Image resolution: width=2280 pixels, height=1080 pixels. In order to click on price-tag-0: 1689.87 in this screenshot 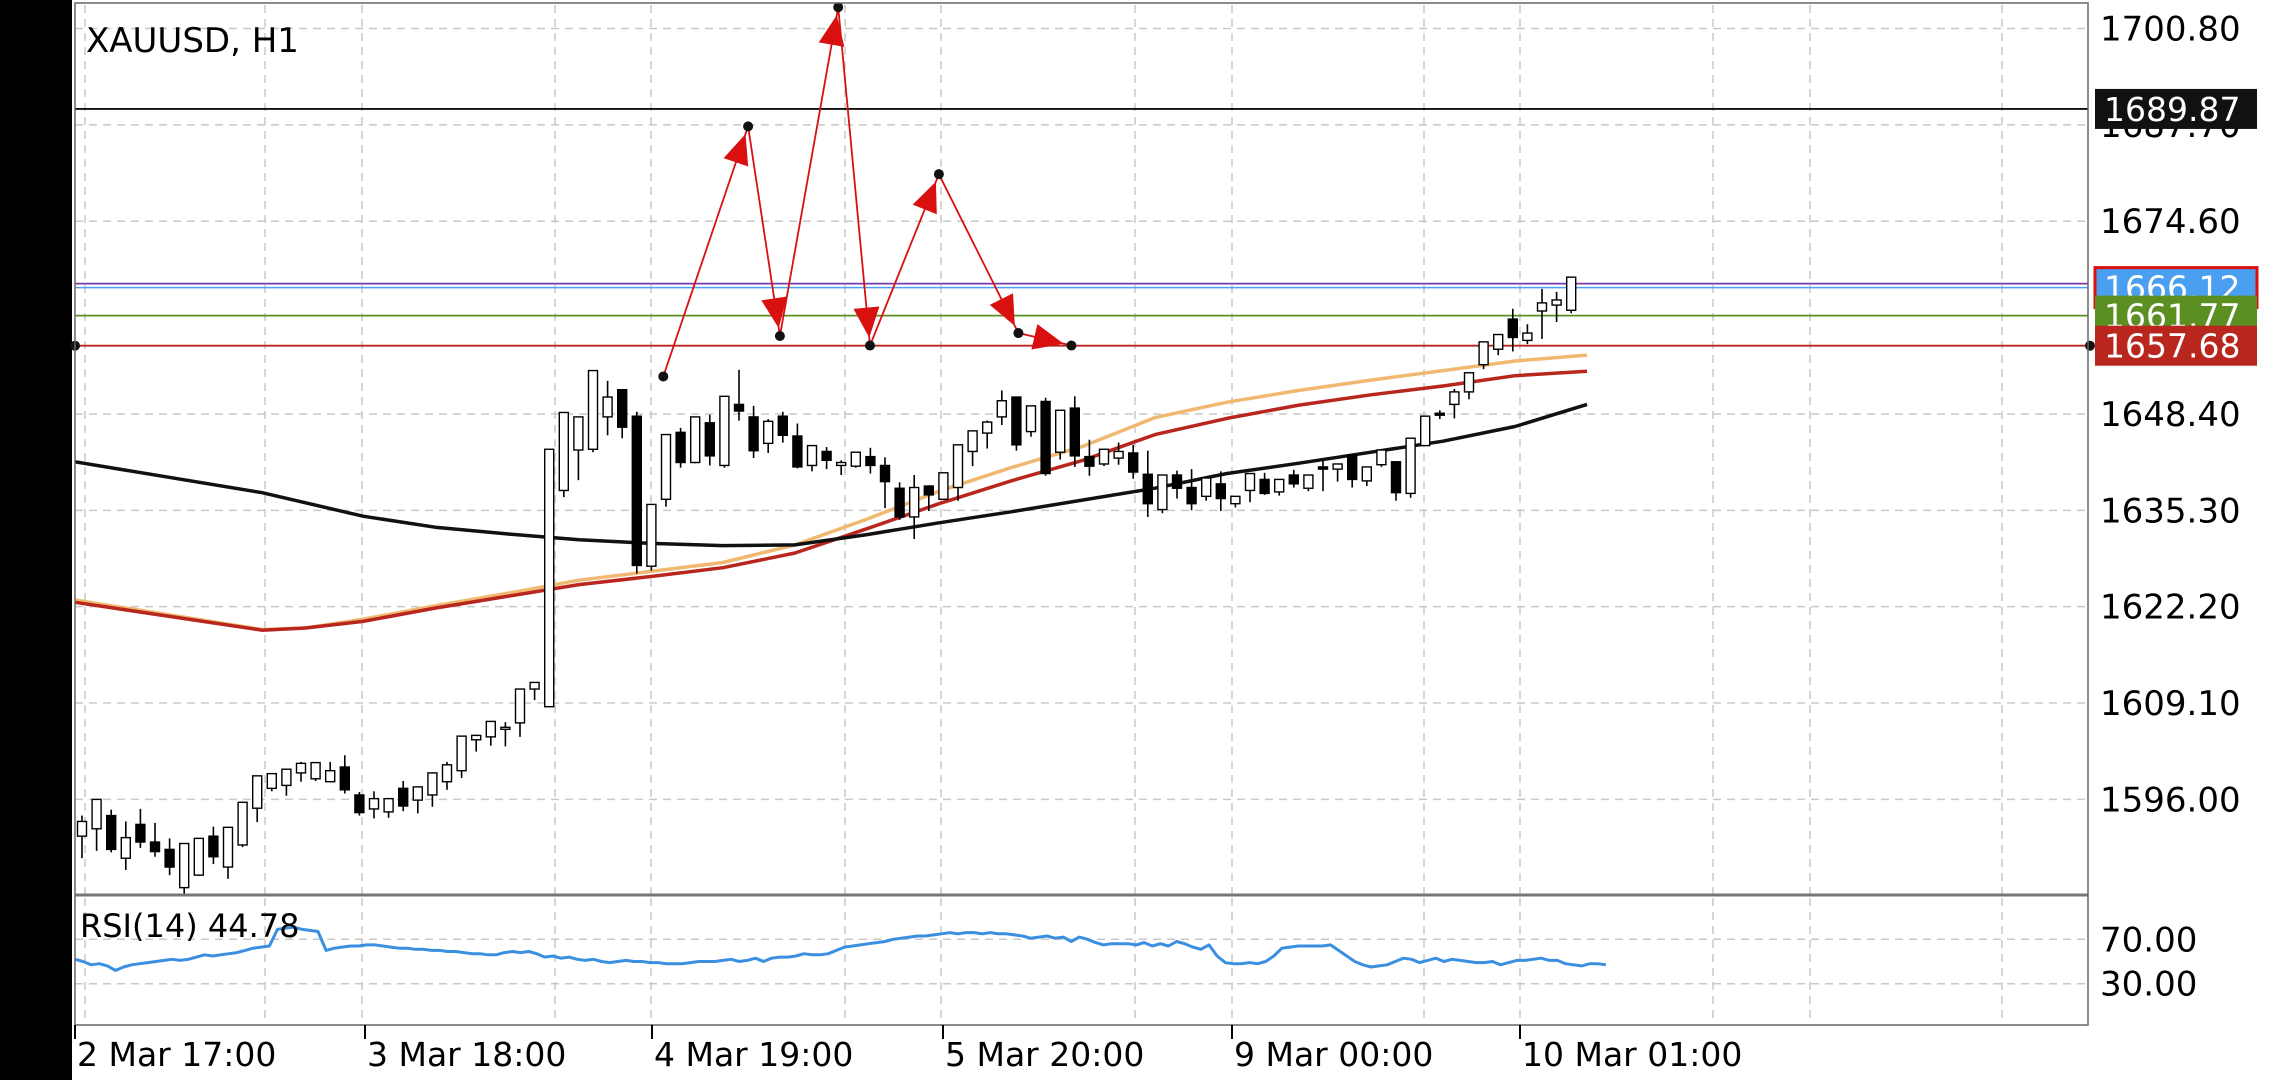, I will do `click(2172, 109)`.